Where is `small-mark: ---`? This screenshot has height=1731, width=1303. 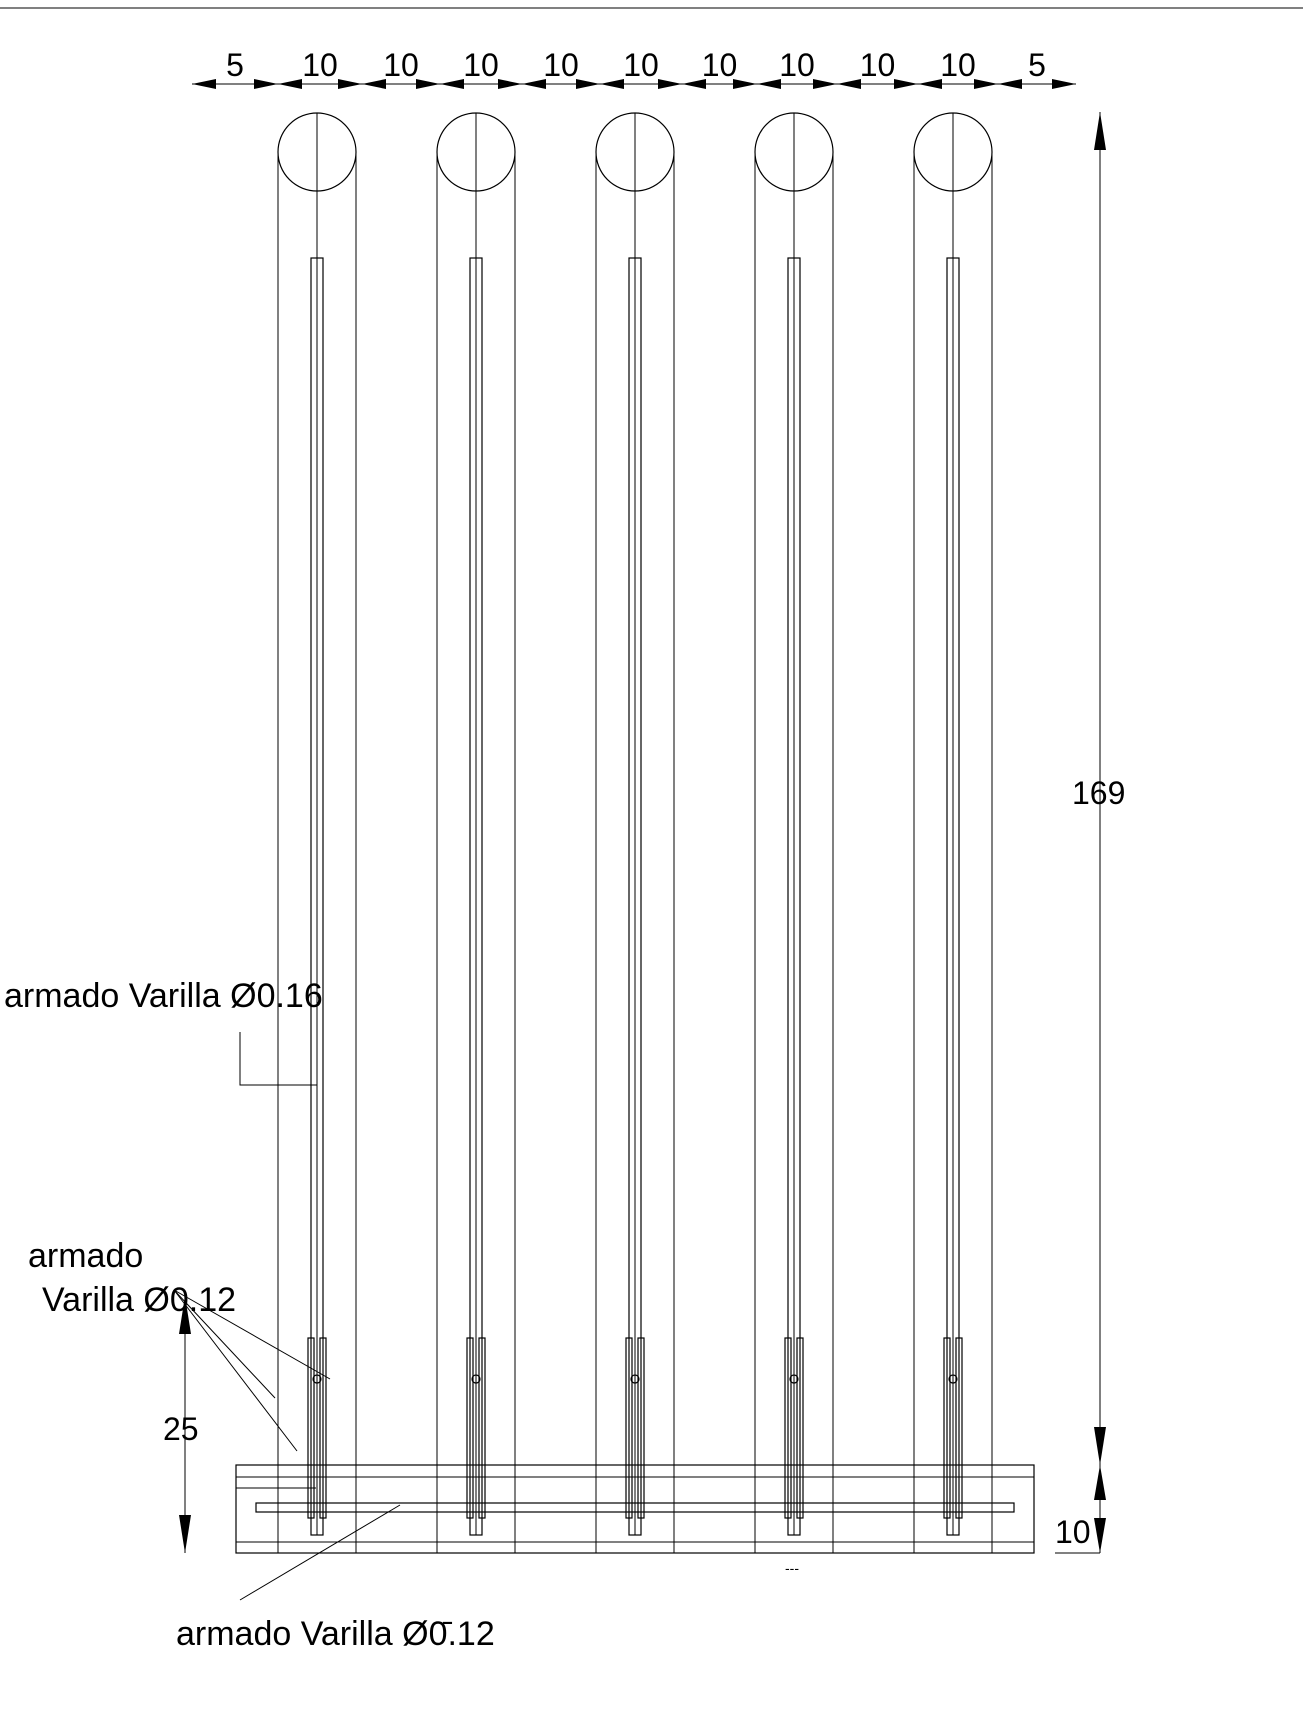 small-mark: --- is located at coordinates (792, 1568).